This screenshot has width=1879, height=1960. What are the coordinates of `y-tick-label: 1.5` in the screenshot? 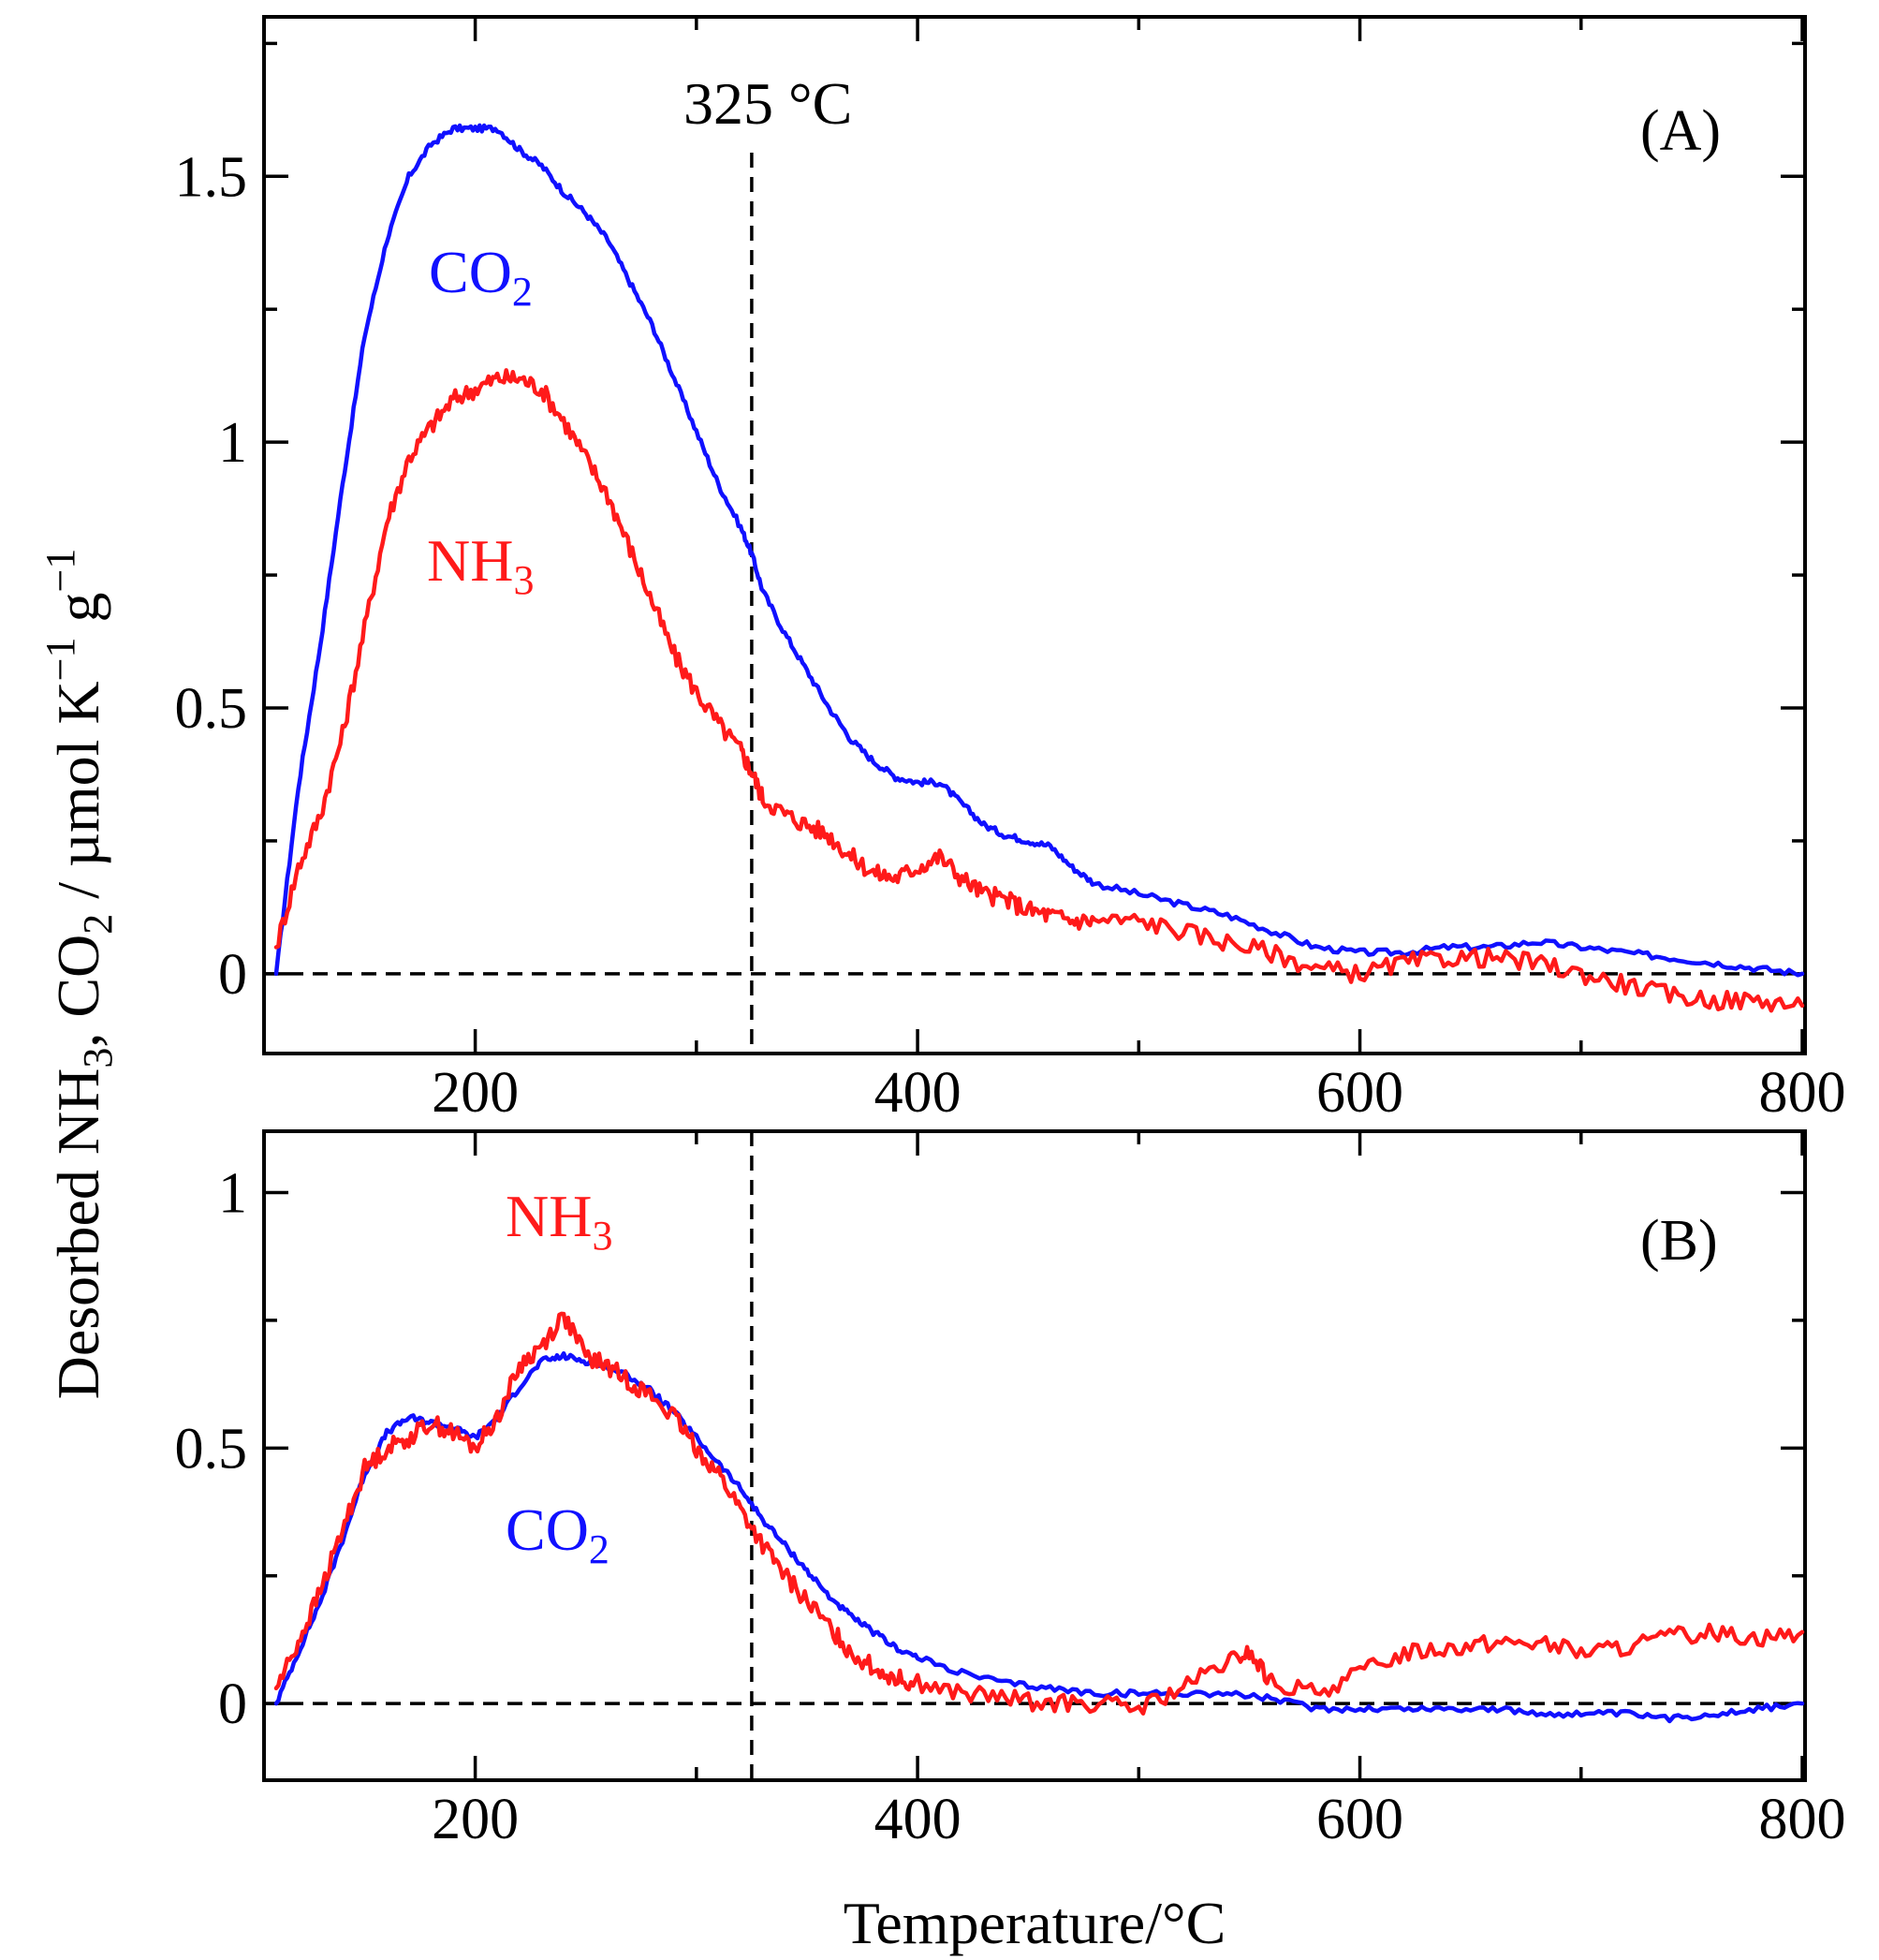 It's located at (211, 177).